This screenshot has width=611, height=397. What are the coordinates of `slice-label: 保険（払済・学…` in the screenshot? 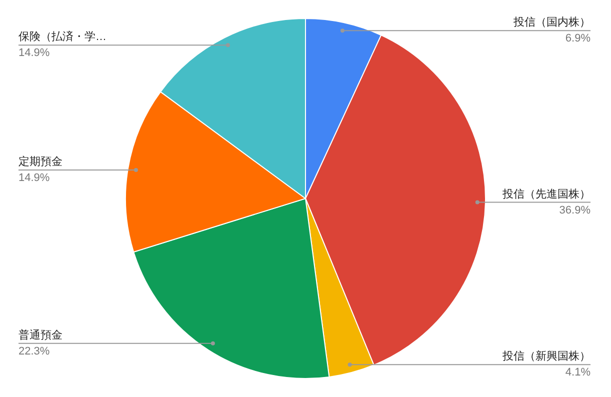 It's located at (62, 37).